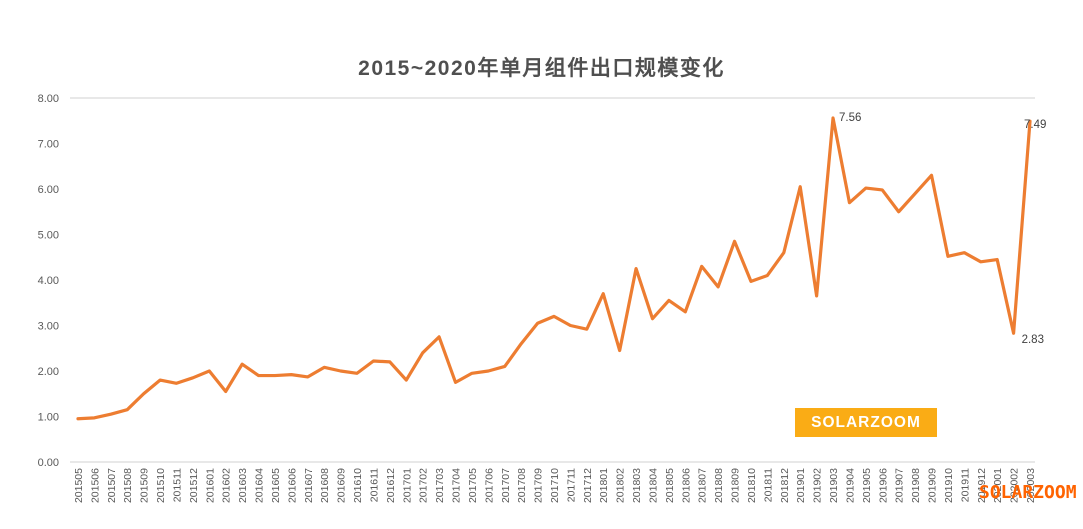 The image size is (1083, 529). I want to click on x-tick-label: 201806, so click(686, 485).